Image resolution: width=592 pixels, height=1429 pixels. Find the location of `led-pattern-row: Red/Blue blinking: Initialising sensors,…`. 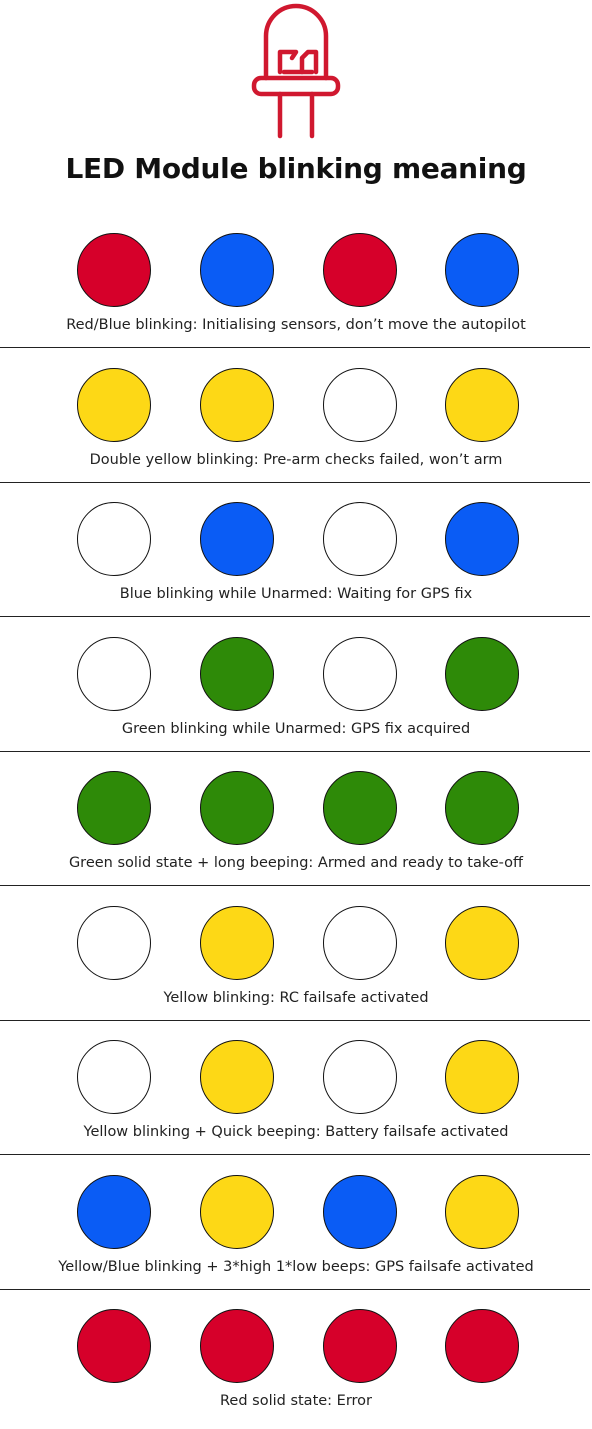

led-pattern-row: Red/Blue blinking: Initialising sensors,… is located at coordinates (296, 293).